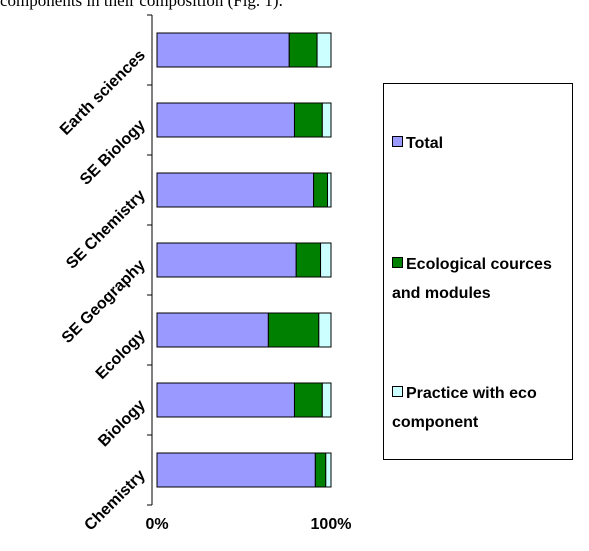  Describe the element at coordinates (122, 424) in the screenshot. I see `y-tick-label: Biology` at that location.